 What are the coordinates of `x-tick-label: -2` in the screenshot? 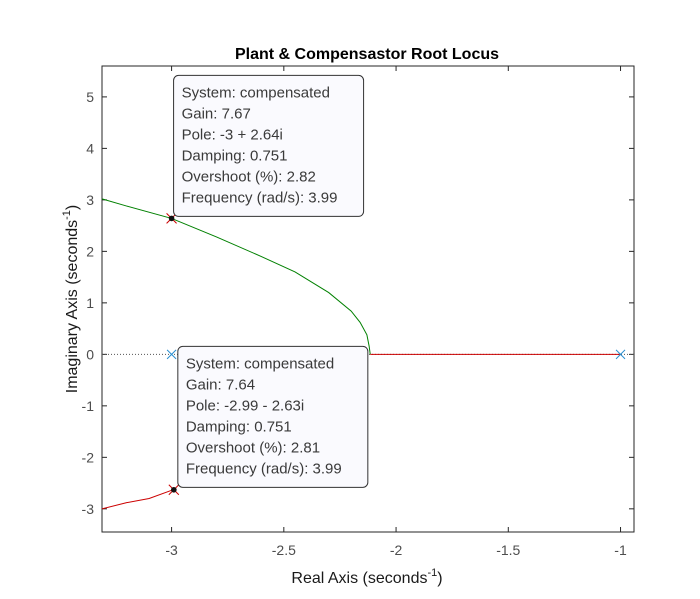 It's located at (396, 550).